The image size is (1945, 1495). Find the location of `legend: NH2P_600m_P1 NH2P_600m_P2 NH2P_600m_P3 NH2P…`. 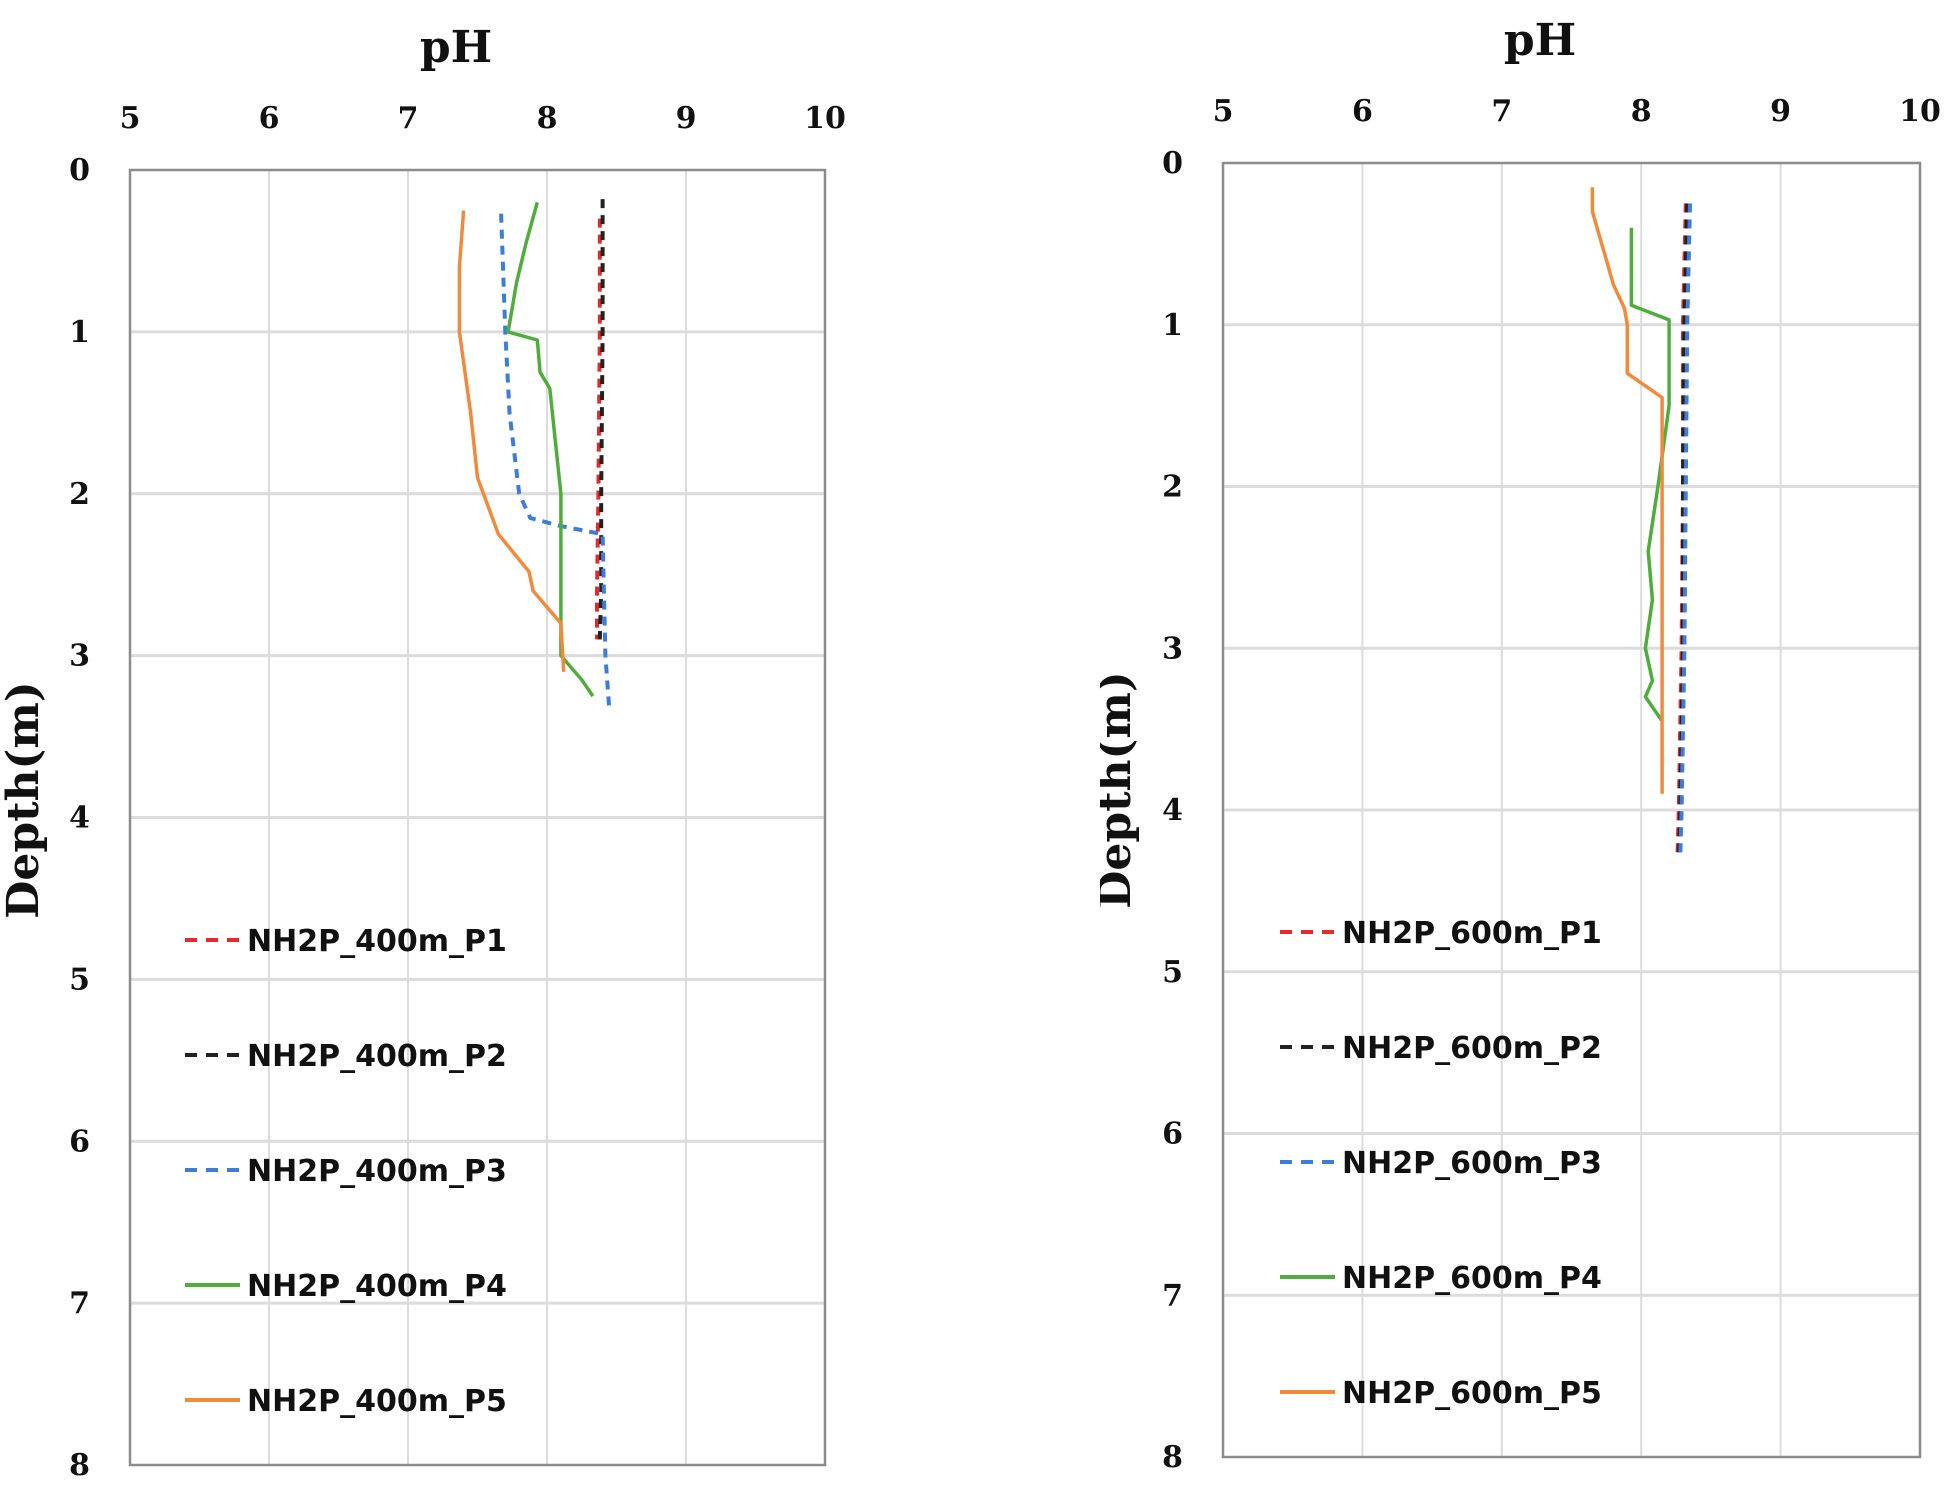

legend: NH2P_600m_P1 NH2P_600m_P2 NH2P_600m_P3 NH2P… is located at coordinates (1441, 1163).